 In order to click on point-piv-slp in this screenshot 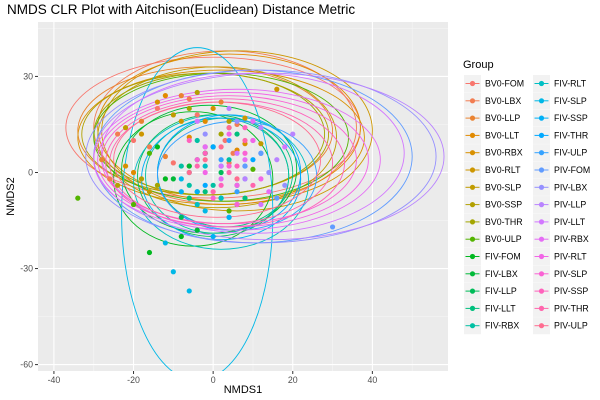, I will do `click(237, 204)`.